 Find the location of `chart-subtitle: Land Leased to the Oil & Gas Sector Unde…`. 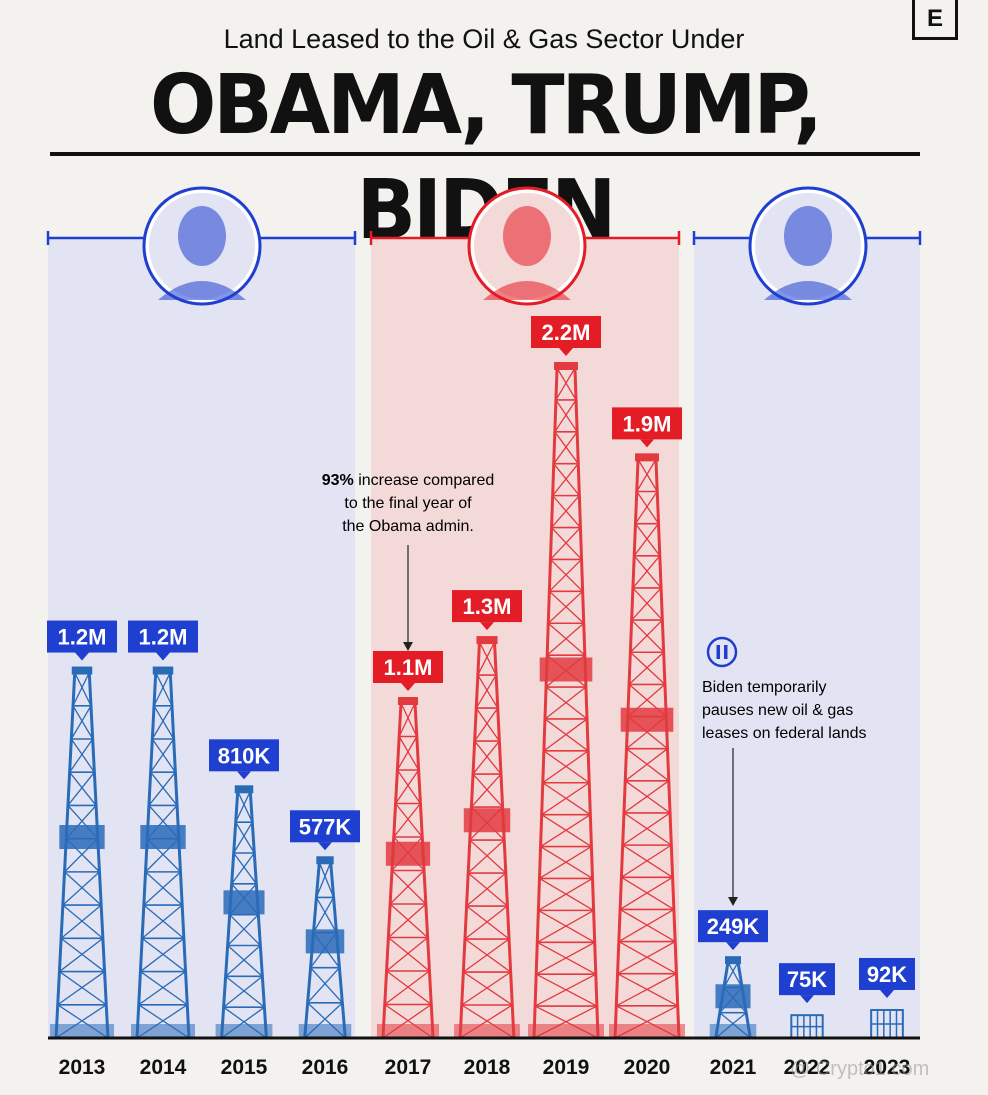

chart-subtitle: Land Leased to the Oil & Gas Sector Unde… is located at coordinates (484, 39).